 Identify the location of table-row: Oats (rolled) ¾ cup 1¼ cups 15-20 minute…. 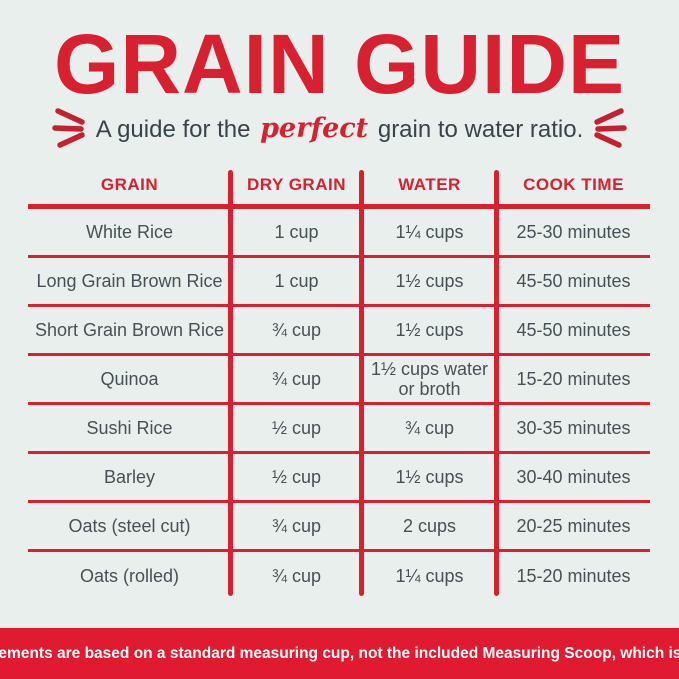
(339, 576).